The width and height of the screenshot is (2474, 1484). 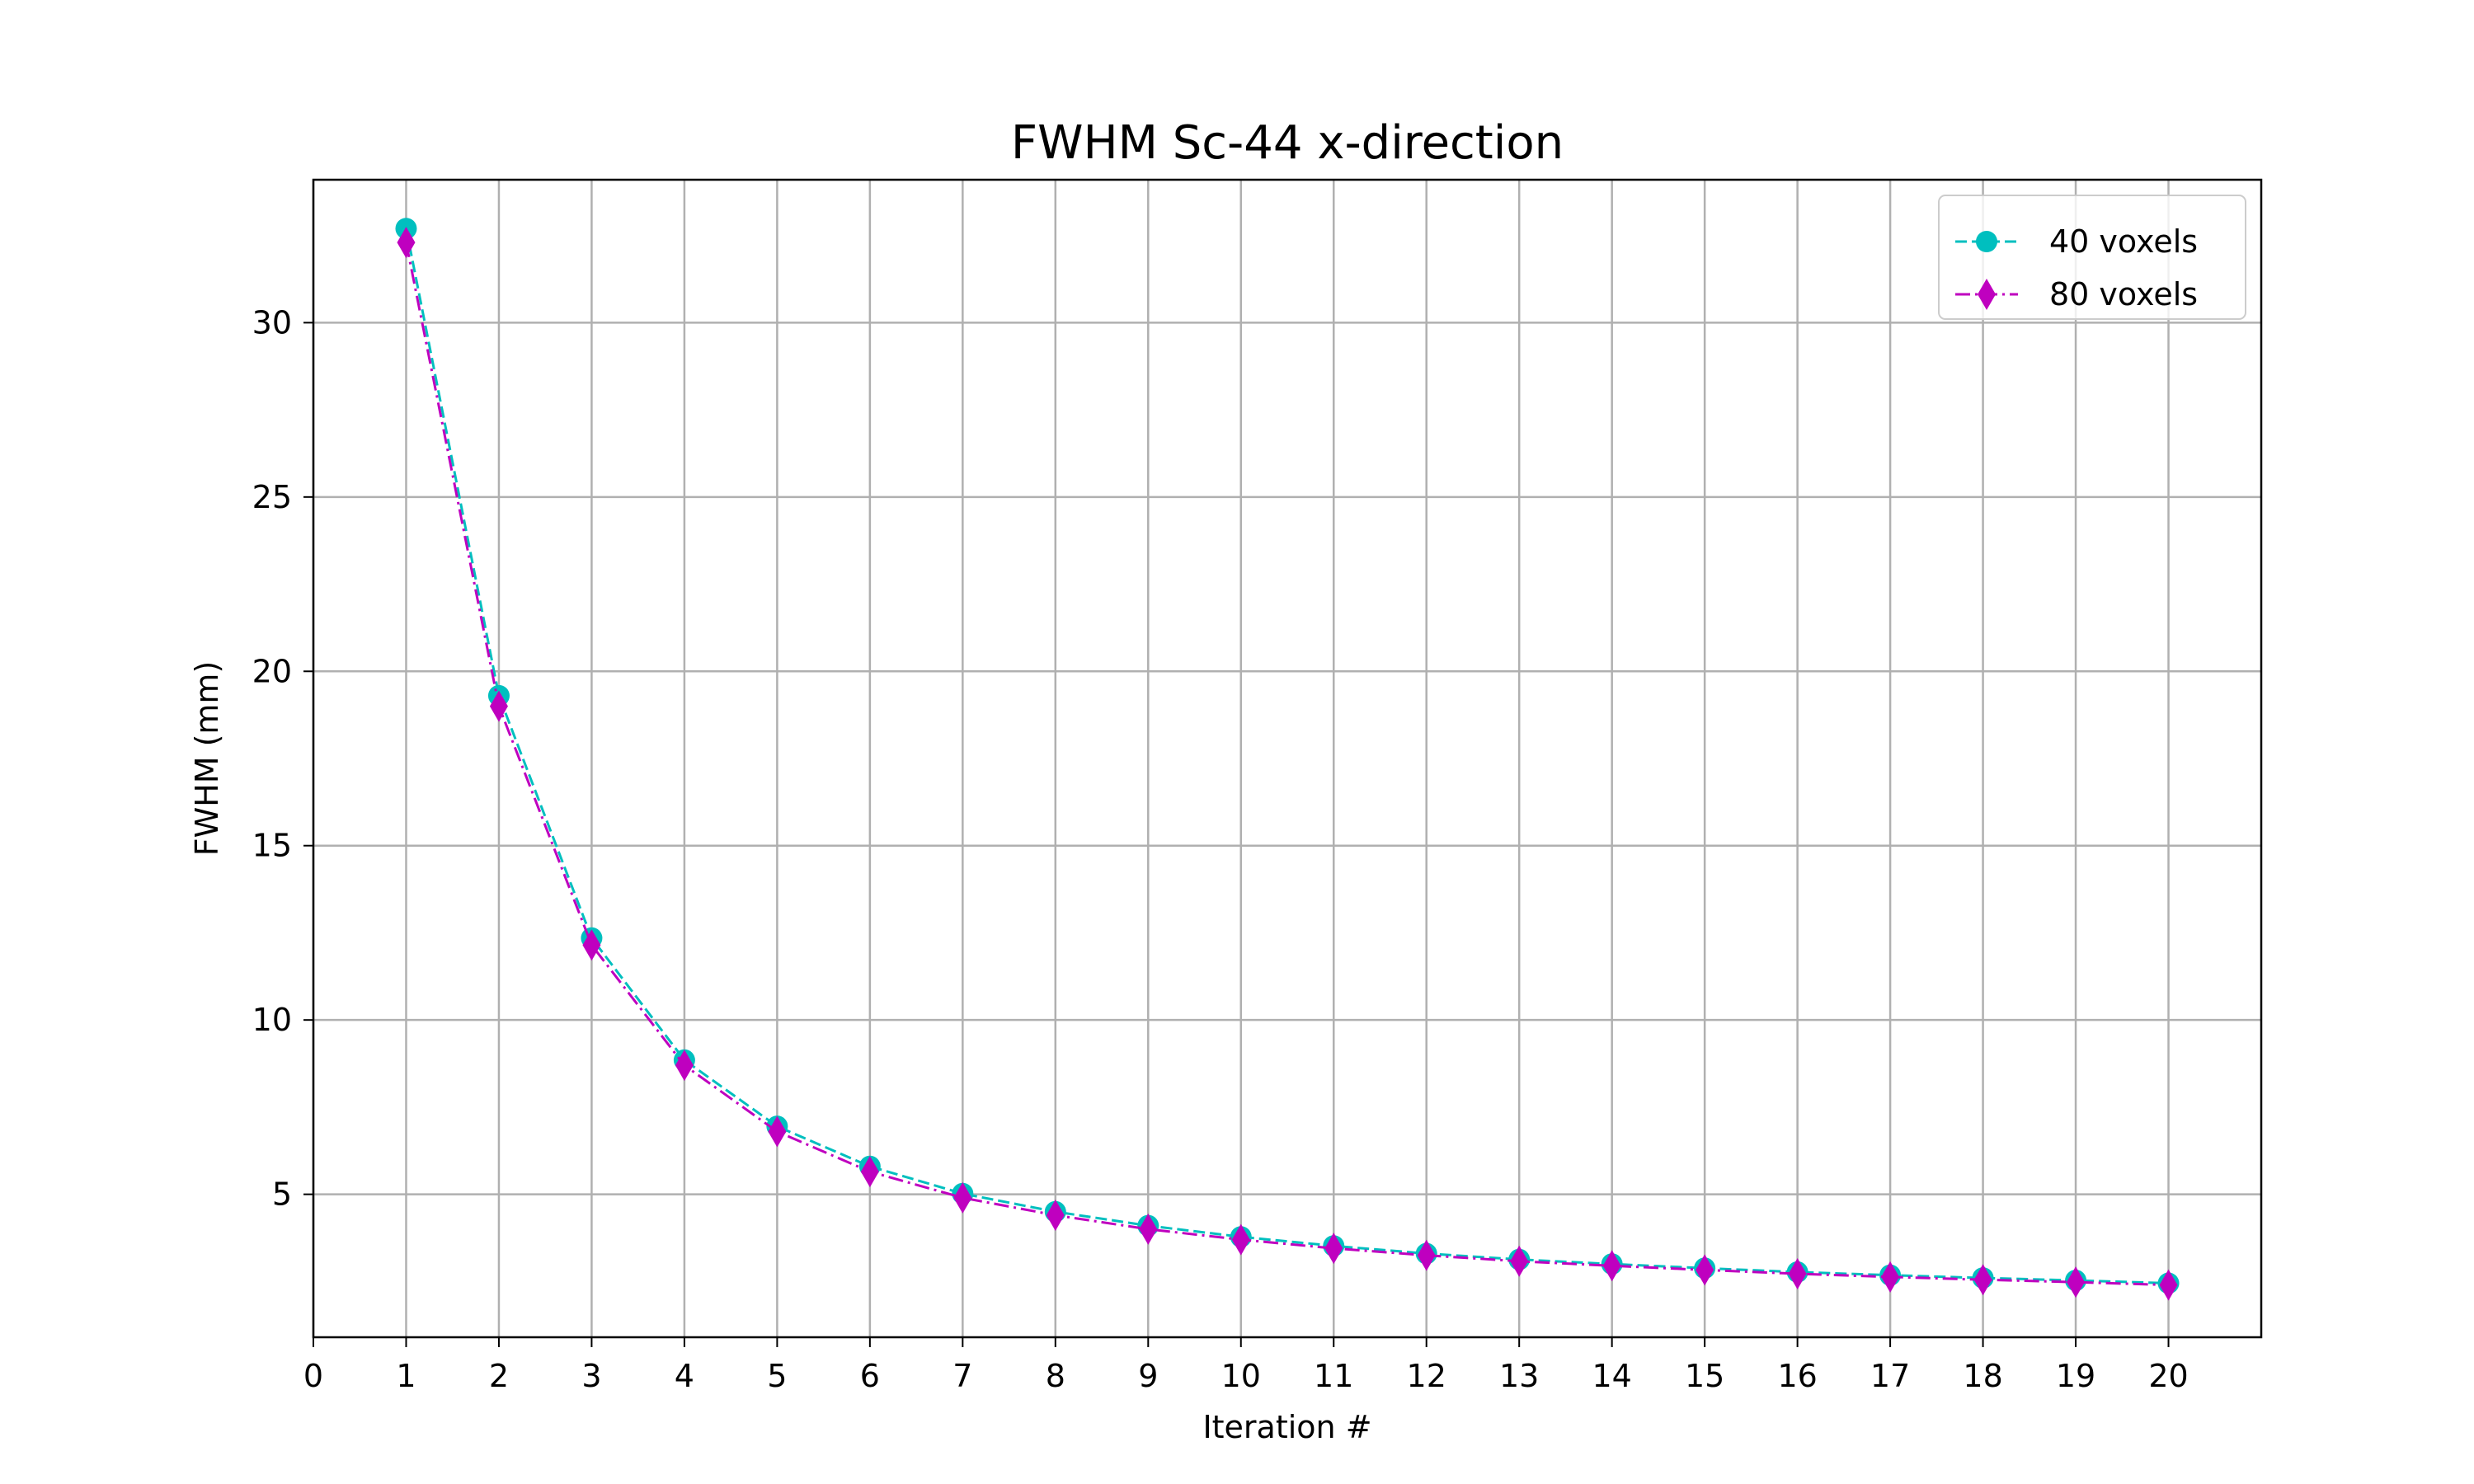 I want to click on legend-box, so click(x=2092, y=257).